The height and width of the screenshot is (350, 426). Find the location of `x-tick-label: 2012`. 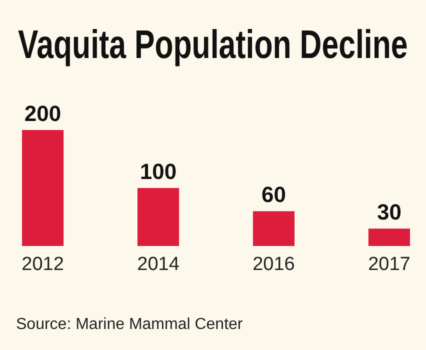

x-tick-label: 2012 is located at coordinates (43, 264).